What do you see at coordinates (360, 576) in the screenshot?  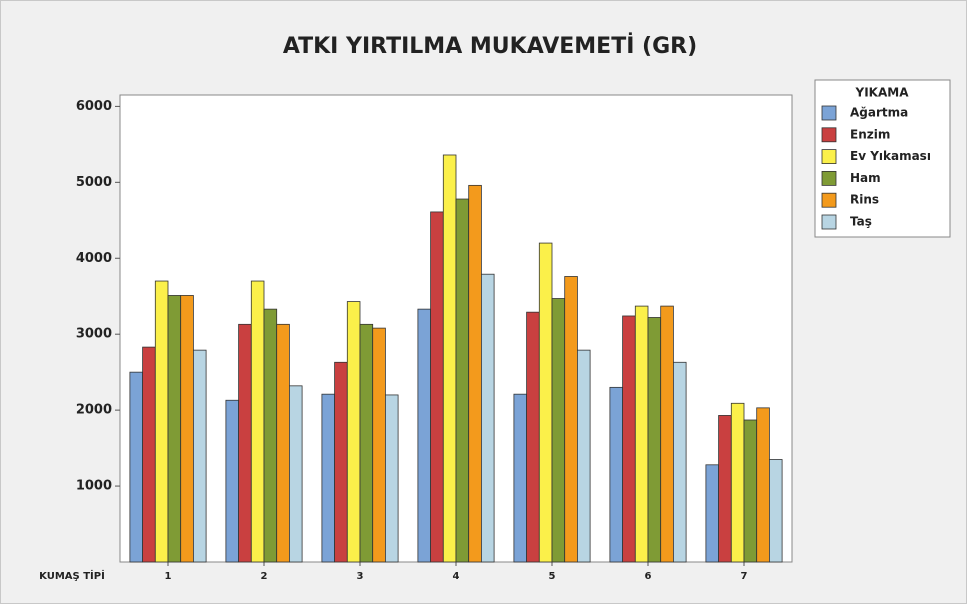 I see `x-tick-label: 3` at bounding box center [360, 576].